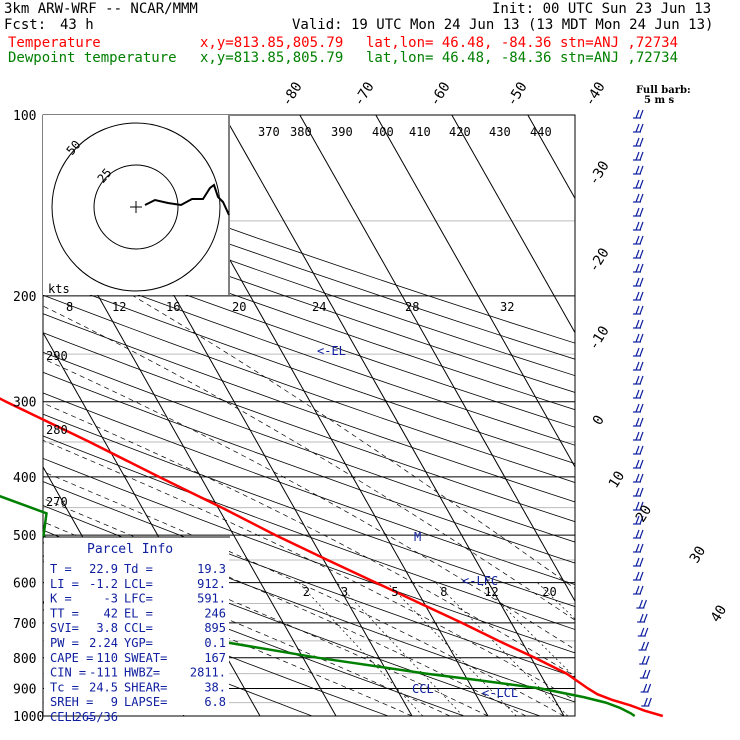  I want to click on pressure-label: 500, so click(24, 536).